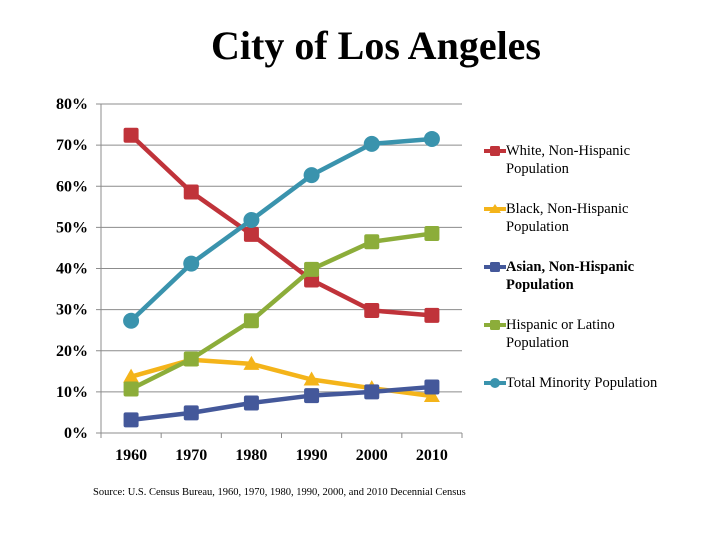 The height and width of the screenshot is (546, 728). I want to click on y-tick-label: 30%, so click(72, 310).